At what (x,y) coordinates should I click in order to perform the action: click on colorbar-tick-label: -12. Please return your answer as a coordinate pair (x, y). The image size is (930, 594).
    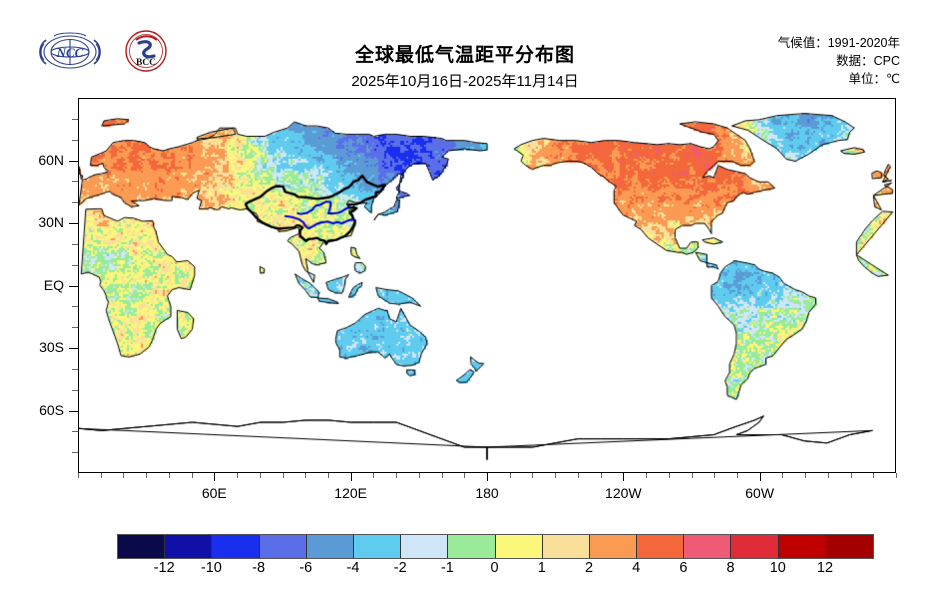
    Looking at the image, I should click on (164, 568).